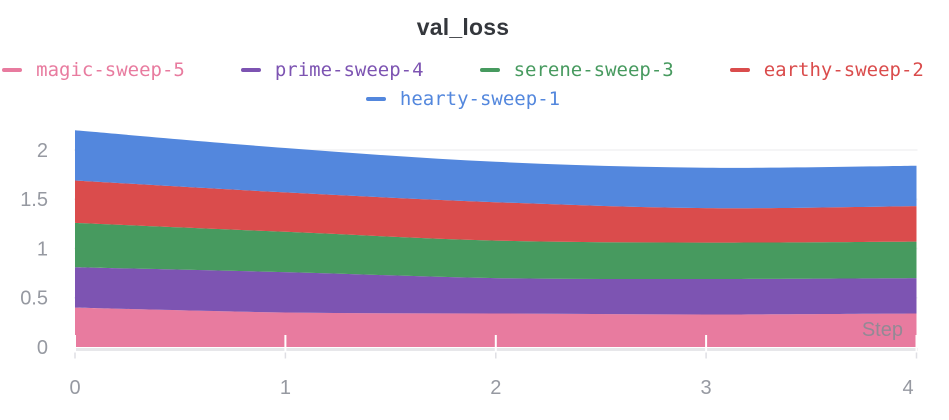 This screenshot has width=949, height=420. I want to click on y-tick-label: 0, so click(42, 348).